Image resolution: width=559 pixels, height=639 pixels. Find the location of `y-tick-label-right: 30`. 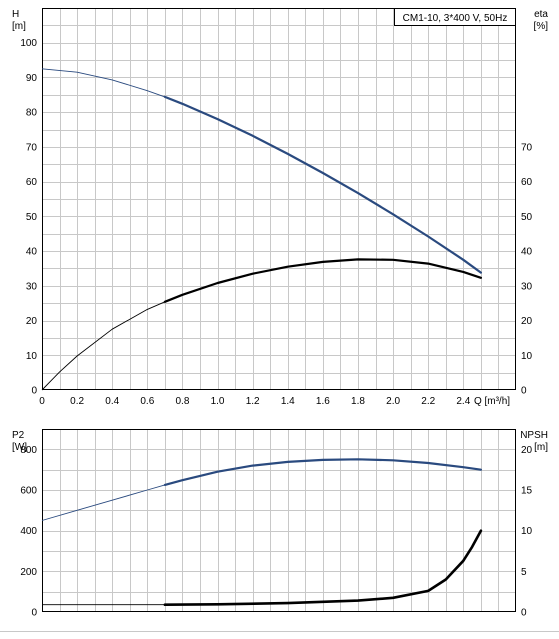

y-tick-label-right: 30 is located at coordinates (527, 286).